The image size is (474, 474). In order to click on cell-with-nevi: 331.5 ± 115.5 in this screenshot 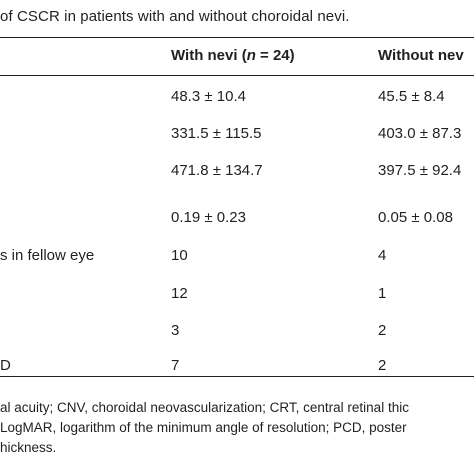, I will do `click(216, 133)`.